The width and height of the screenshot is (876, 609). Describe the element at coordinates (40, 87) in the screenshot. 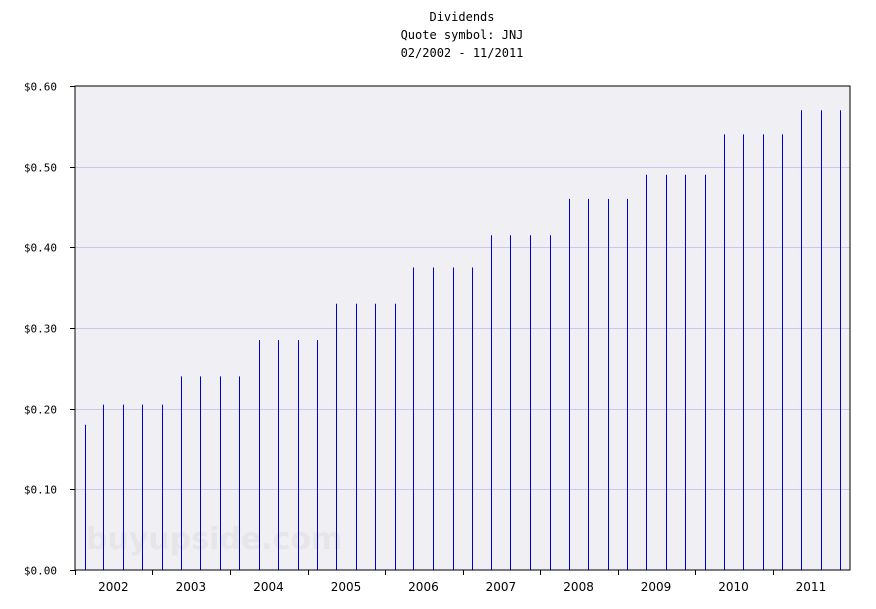

I see `y-tick-label: $0.60` at that location.